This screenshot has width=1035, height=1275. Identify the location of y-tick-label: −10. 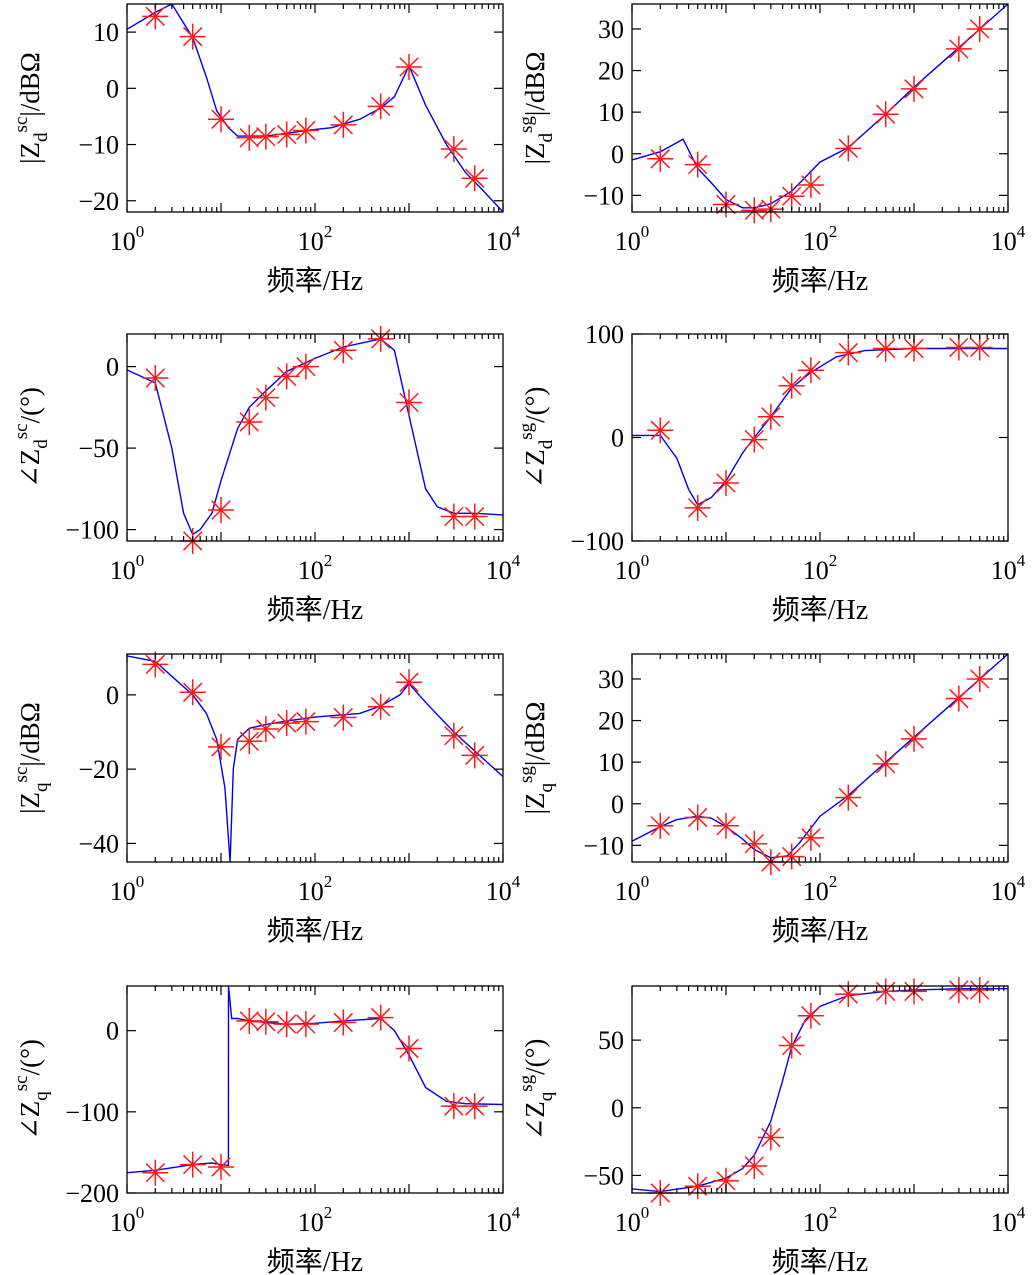
(98, 145).